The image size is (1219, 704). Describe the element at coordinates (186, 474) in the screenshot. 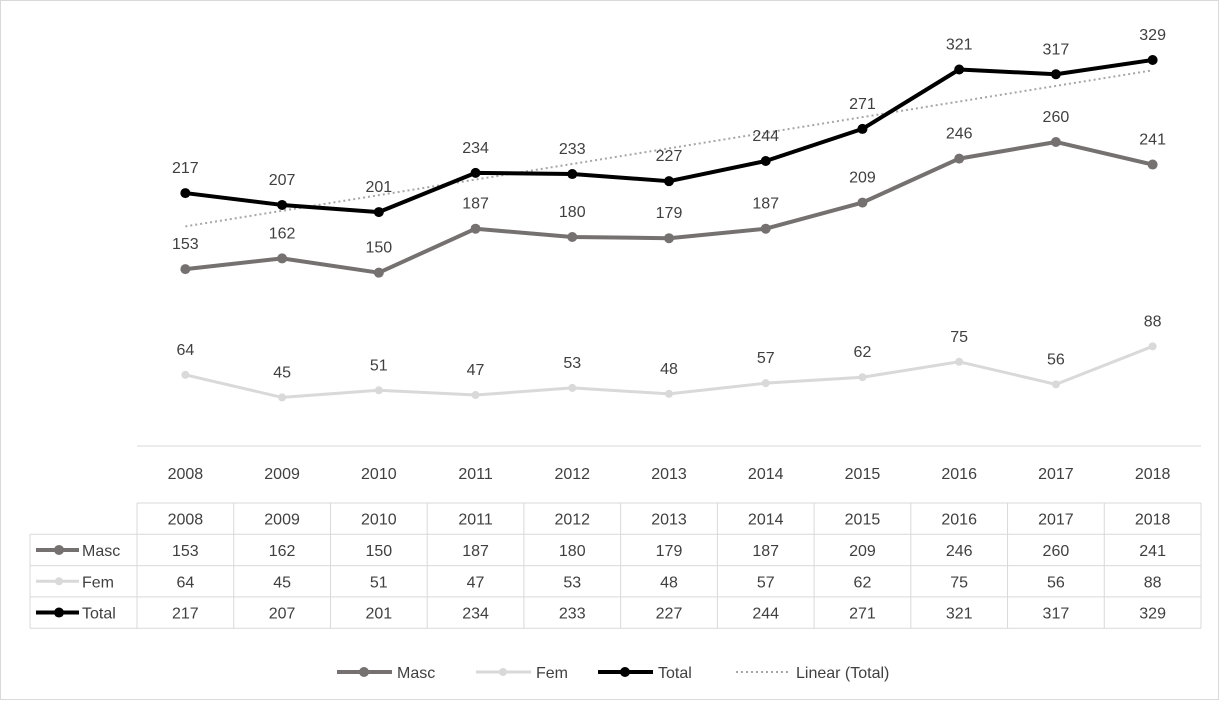

I see `x-tick-label: 2008` at that location.